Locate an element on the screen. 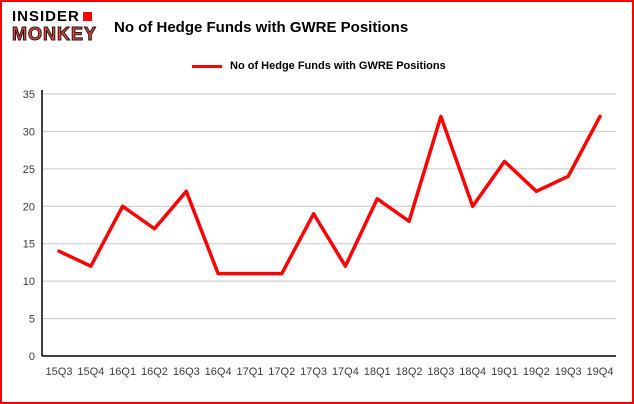 The image size is (634, 404). svg-text: 35 is located at coordinates (29, 95).